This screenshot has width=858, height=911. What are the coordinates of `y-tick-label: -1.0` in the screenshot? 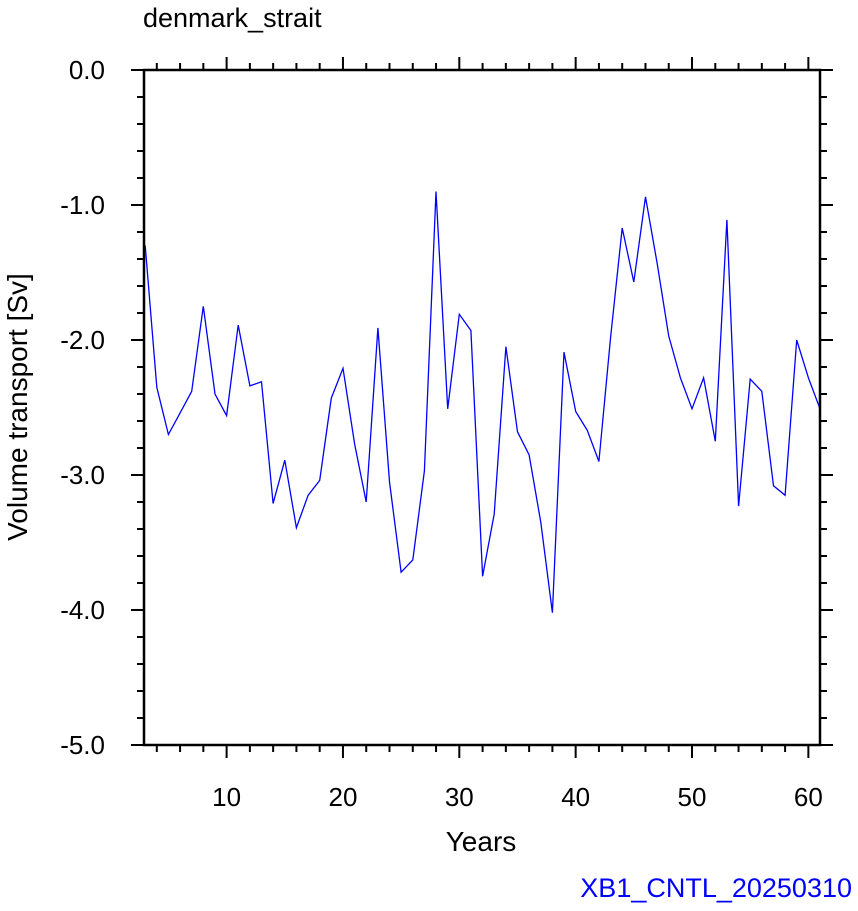 It's located at (82, 205).